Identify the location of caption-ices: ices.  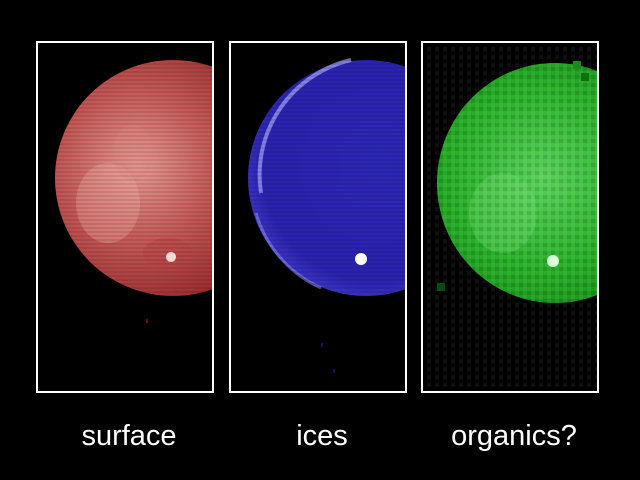
(322, 436).